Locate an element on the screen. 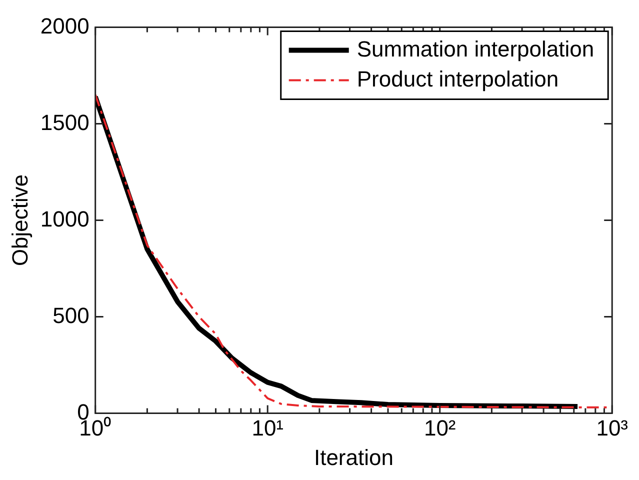 The image size is (639, 480). y-tick-label: 500 is located at coordinates (71, 315).